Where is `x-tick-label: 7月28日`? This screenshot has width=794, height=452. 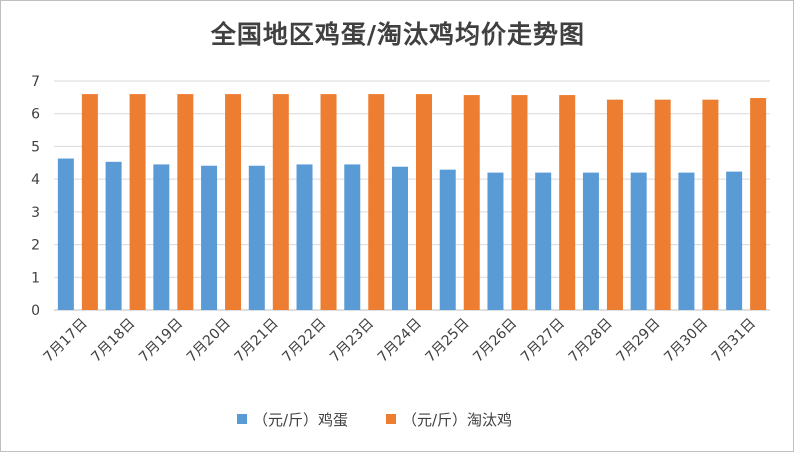
x-tick-label: 7月28日 is located at coordinates (591, 341).